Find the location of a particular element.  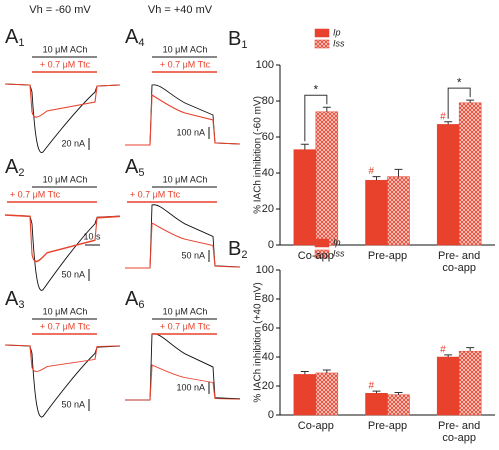

panel-label: A2 is located at coordinates (14, 167).